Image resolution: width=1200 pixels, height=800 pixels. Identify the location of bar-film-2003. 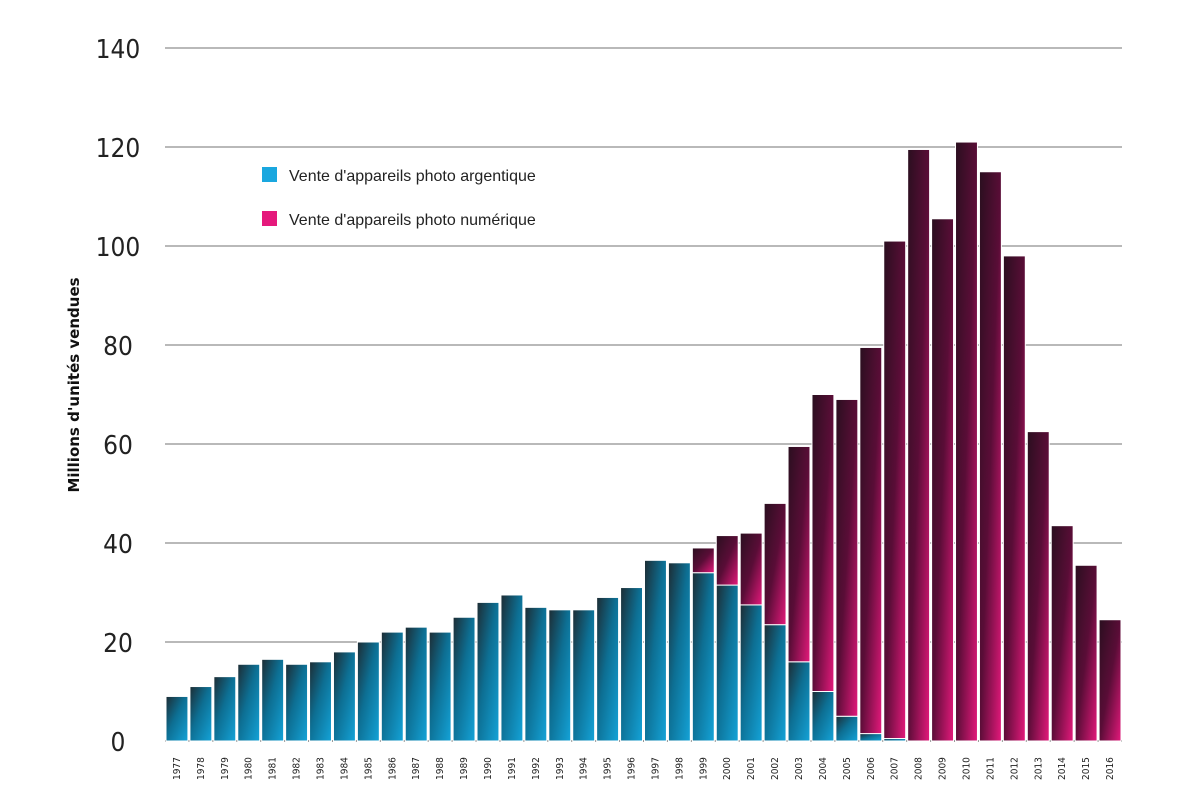
(799, 701).